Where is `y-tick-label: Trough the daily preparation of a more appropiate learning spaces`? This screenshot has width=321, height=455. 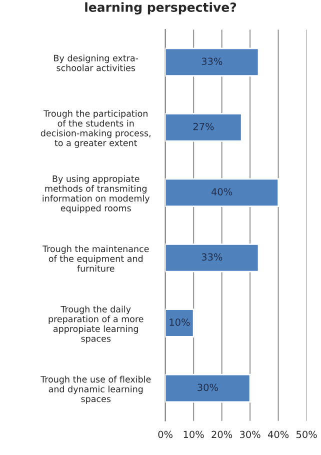
y-tick-label: Trough the daily preparation of a more appropiate learning spaces is located at coordinates (96, 325).